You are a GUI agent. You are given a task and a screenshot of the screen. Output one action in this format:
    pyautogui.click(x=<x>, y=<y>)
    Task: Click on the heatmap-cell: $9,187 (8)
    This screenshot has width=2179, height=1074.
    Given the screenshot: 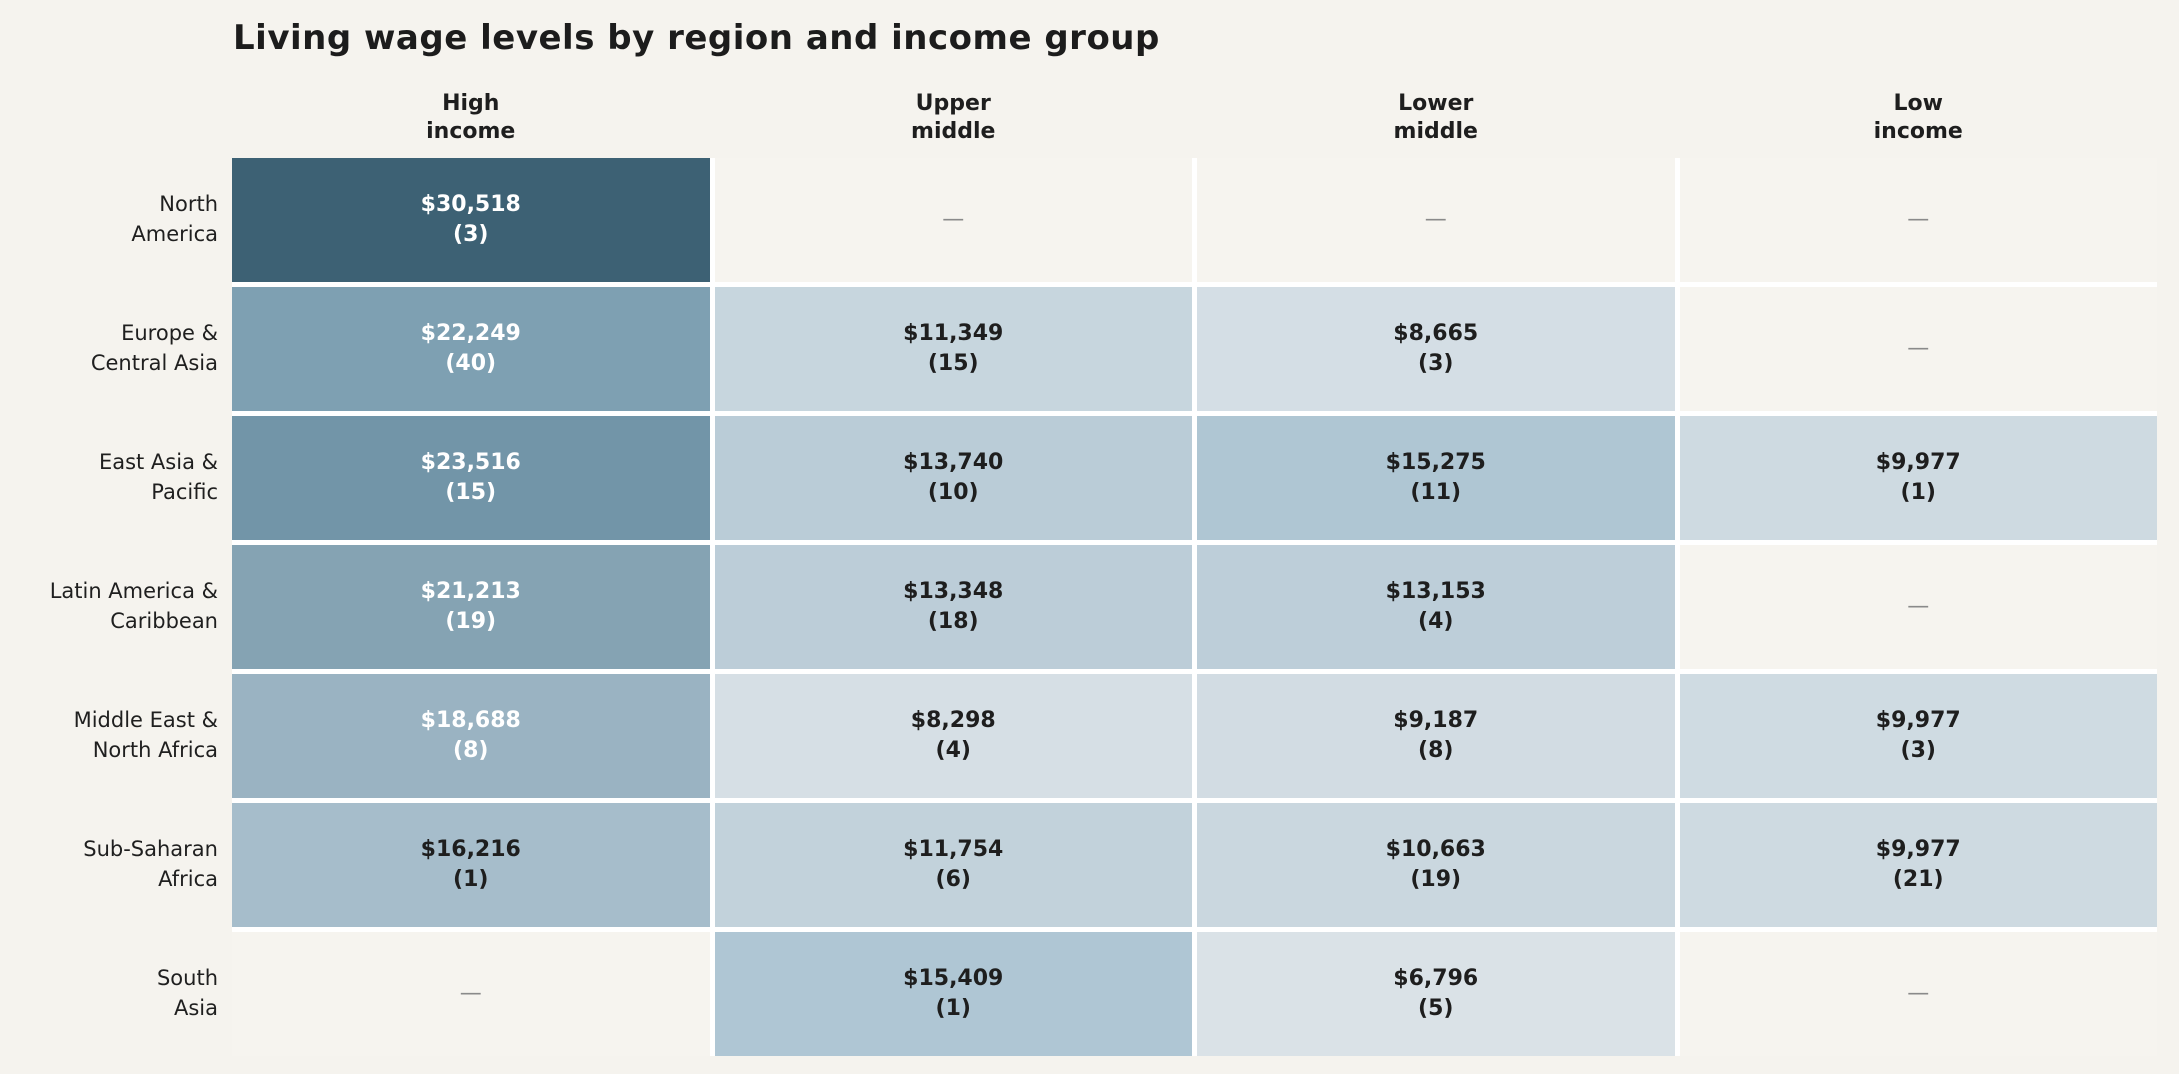 What is the action you would take?
    pyautogui.click(x=1436, y=735)
    